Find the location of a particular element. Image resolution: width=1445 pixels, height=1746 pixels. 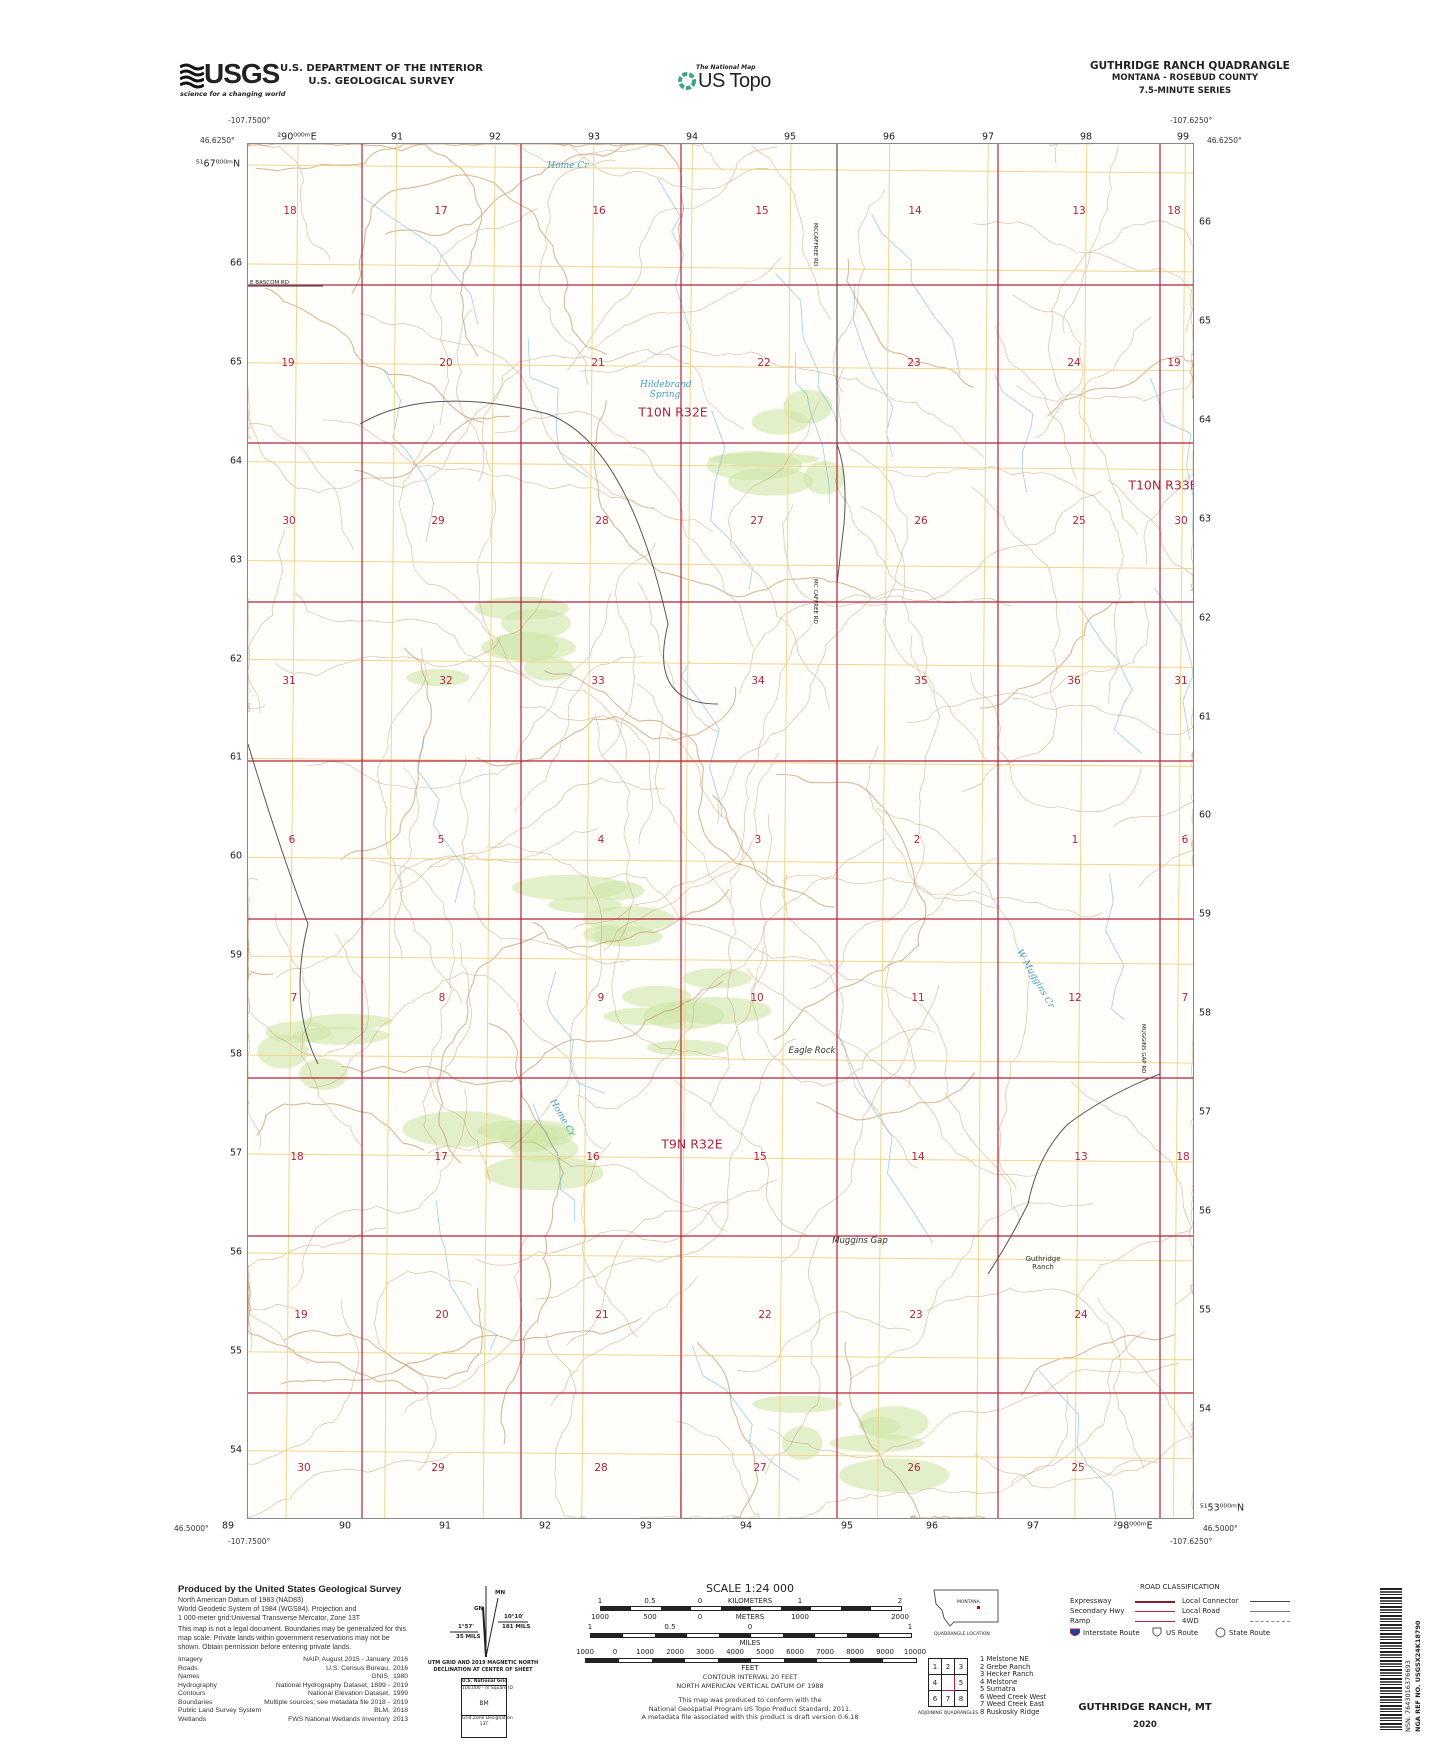

northing-label-right: 63 is located at coordinates (1205, 519).